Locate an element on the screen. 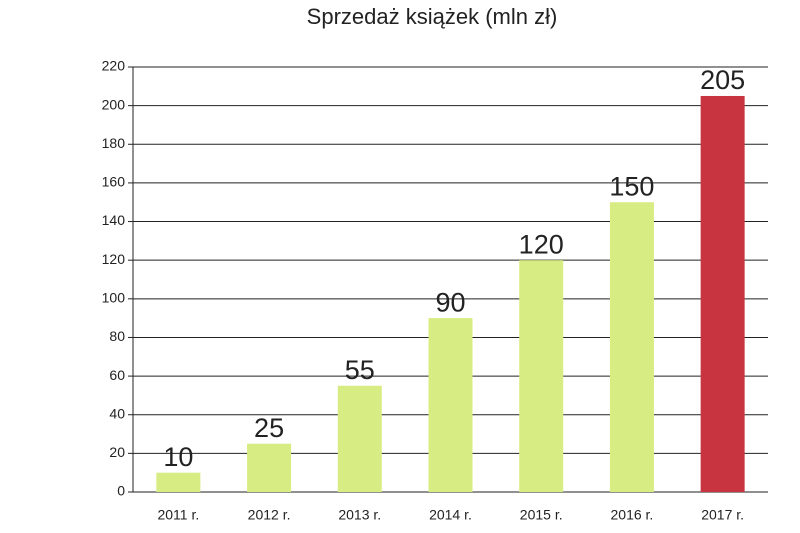  value-label: 150 is located at coordinates (631, 186).